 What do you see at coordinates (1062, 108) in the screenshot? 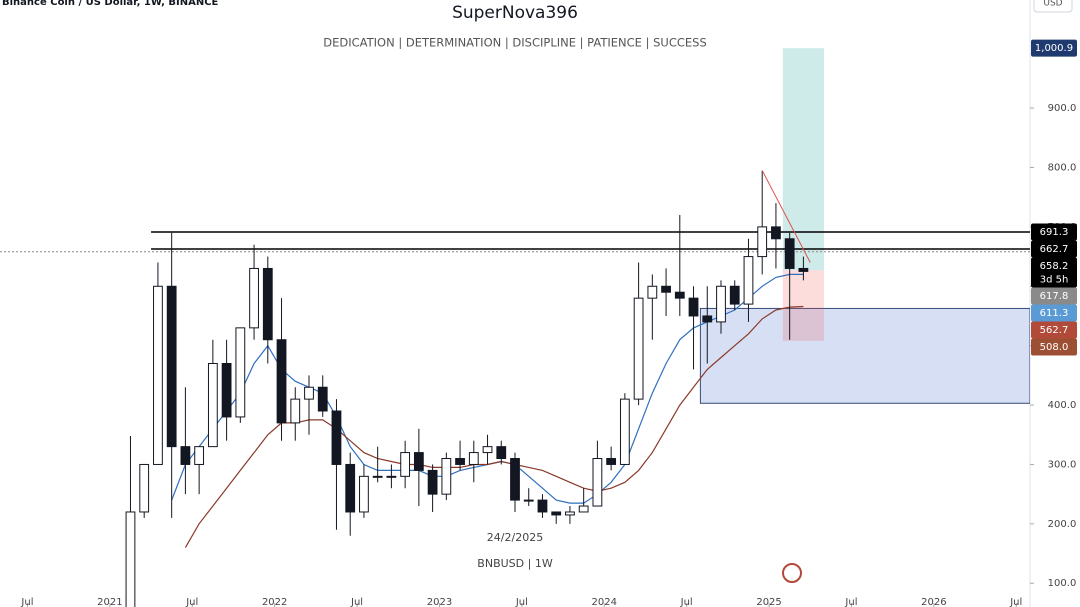
I see `y-tick-label: 900.0` at bounding box center [1062, 108].